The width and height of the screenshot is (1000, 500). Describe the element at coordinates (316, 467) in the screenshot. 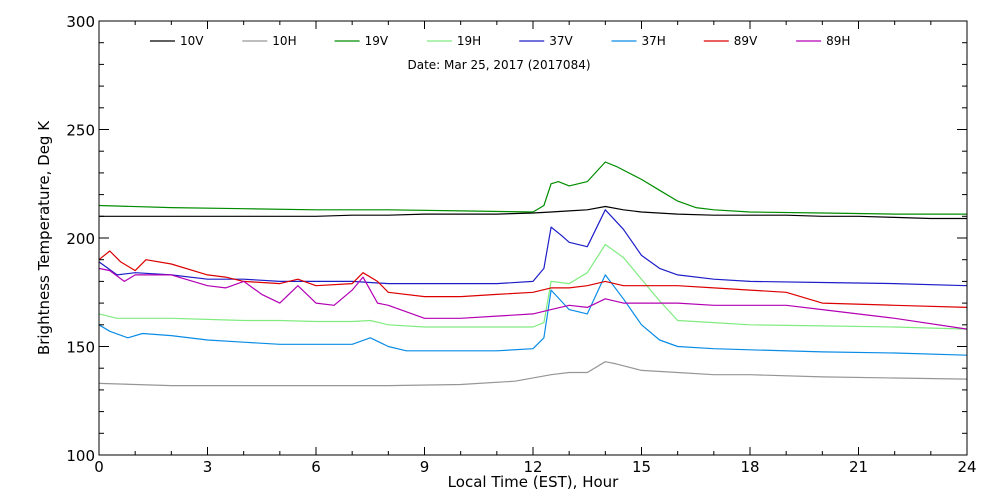

I see `x-tick-label: 6` at that location.